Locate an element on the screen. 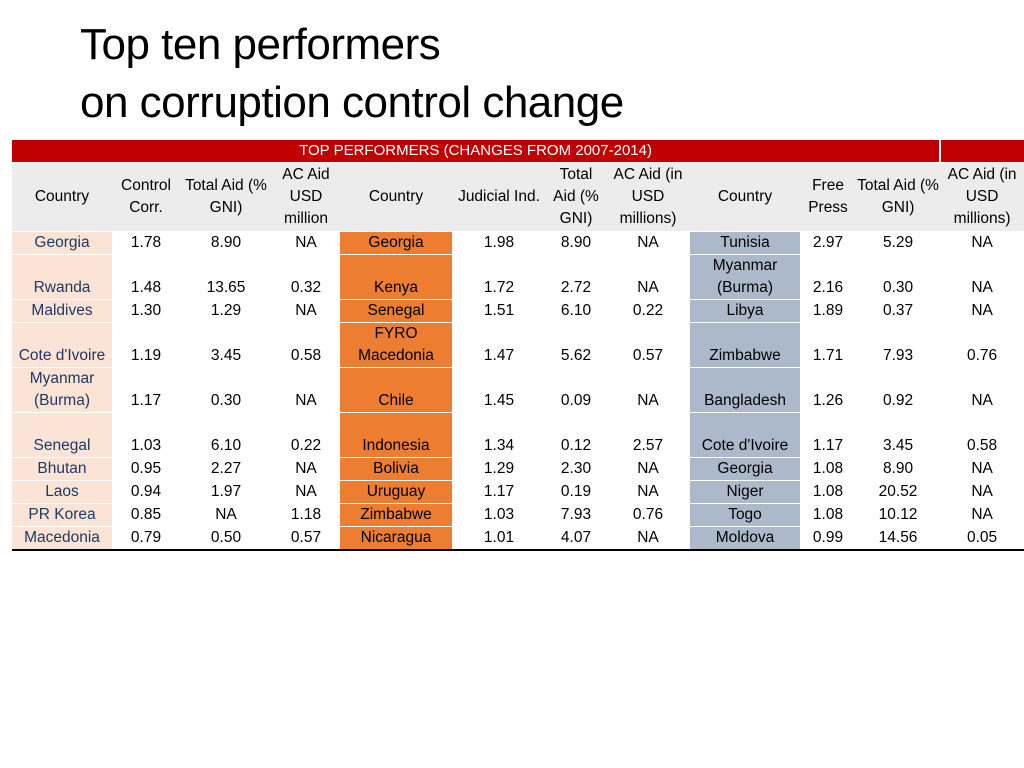 The width and height of the screenshot is (1024, 768). value-cell: 0.50 is located at coordinates (226, 538).